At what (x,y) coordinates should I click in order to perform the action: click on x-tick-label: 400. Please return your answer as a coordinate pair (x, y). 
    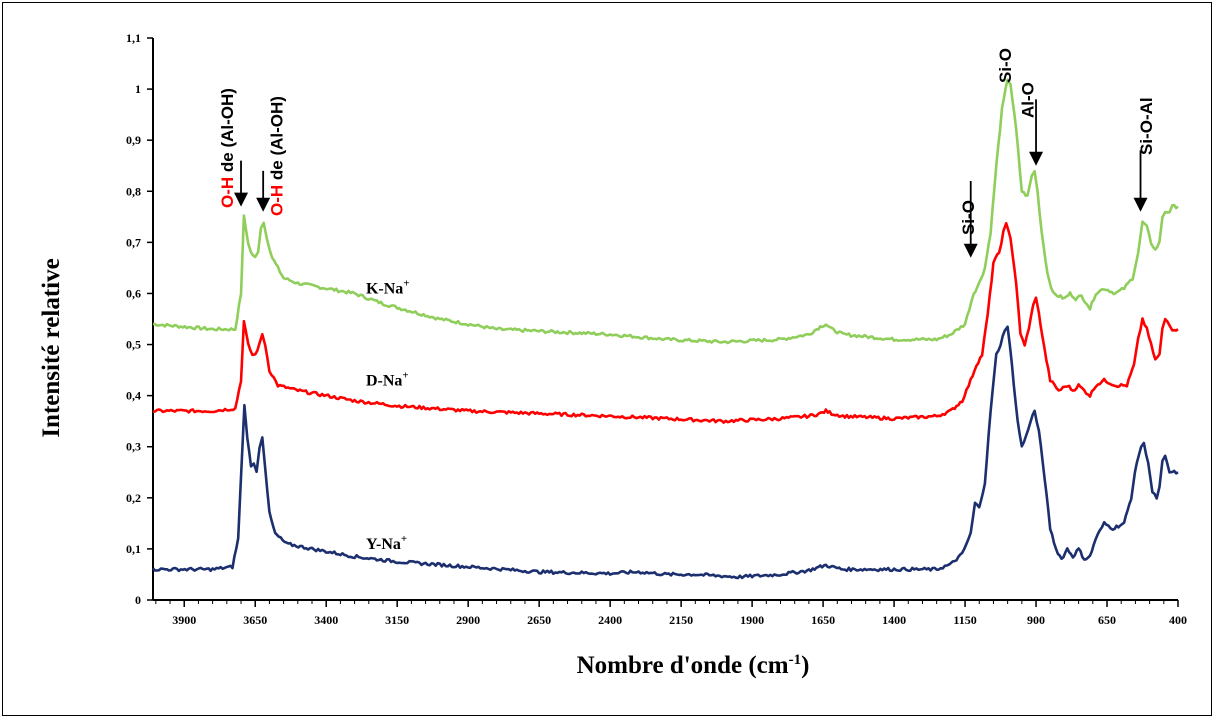
    Looking at the image, I should click on (1178, 620).